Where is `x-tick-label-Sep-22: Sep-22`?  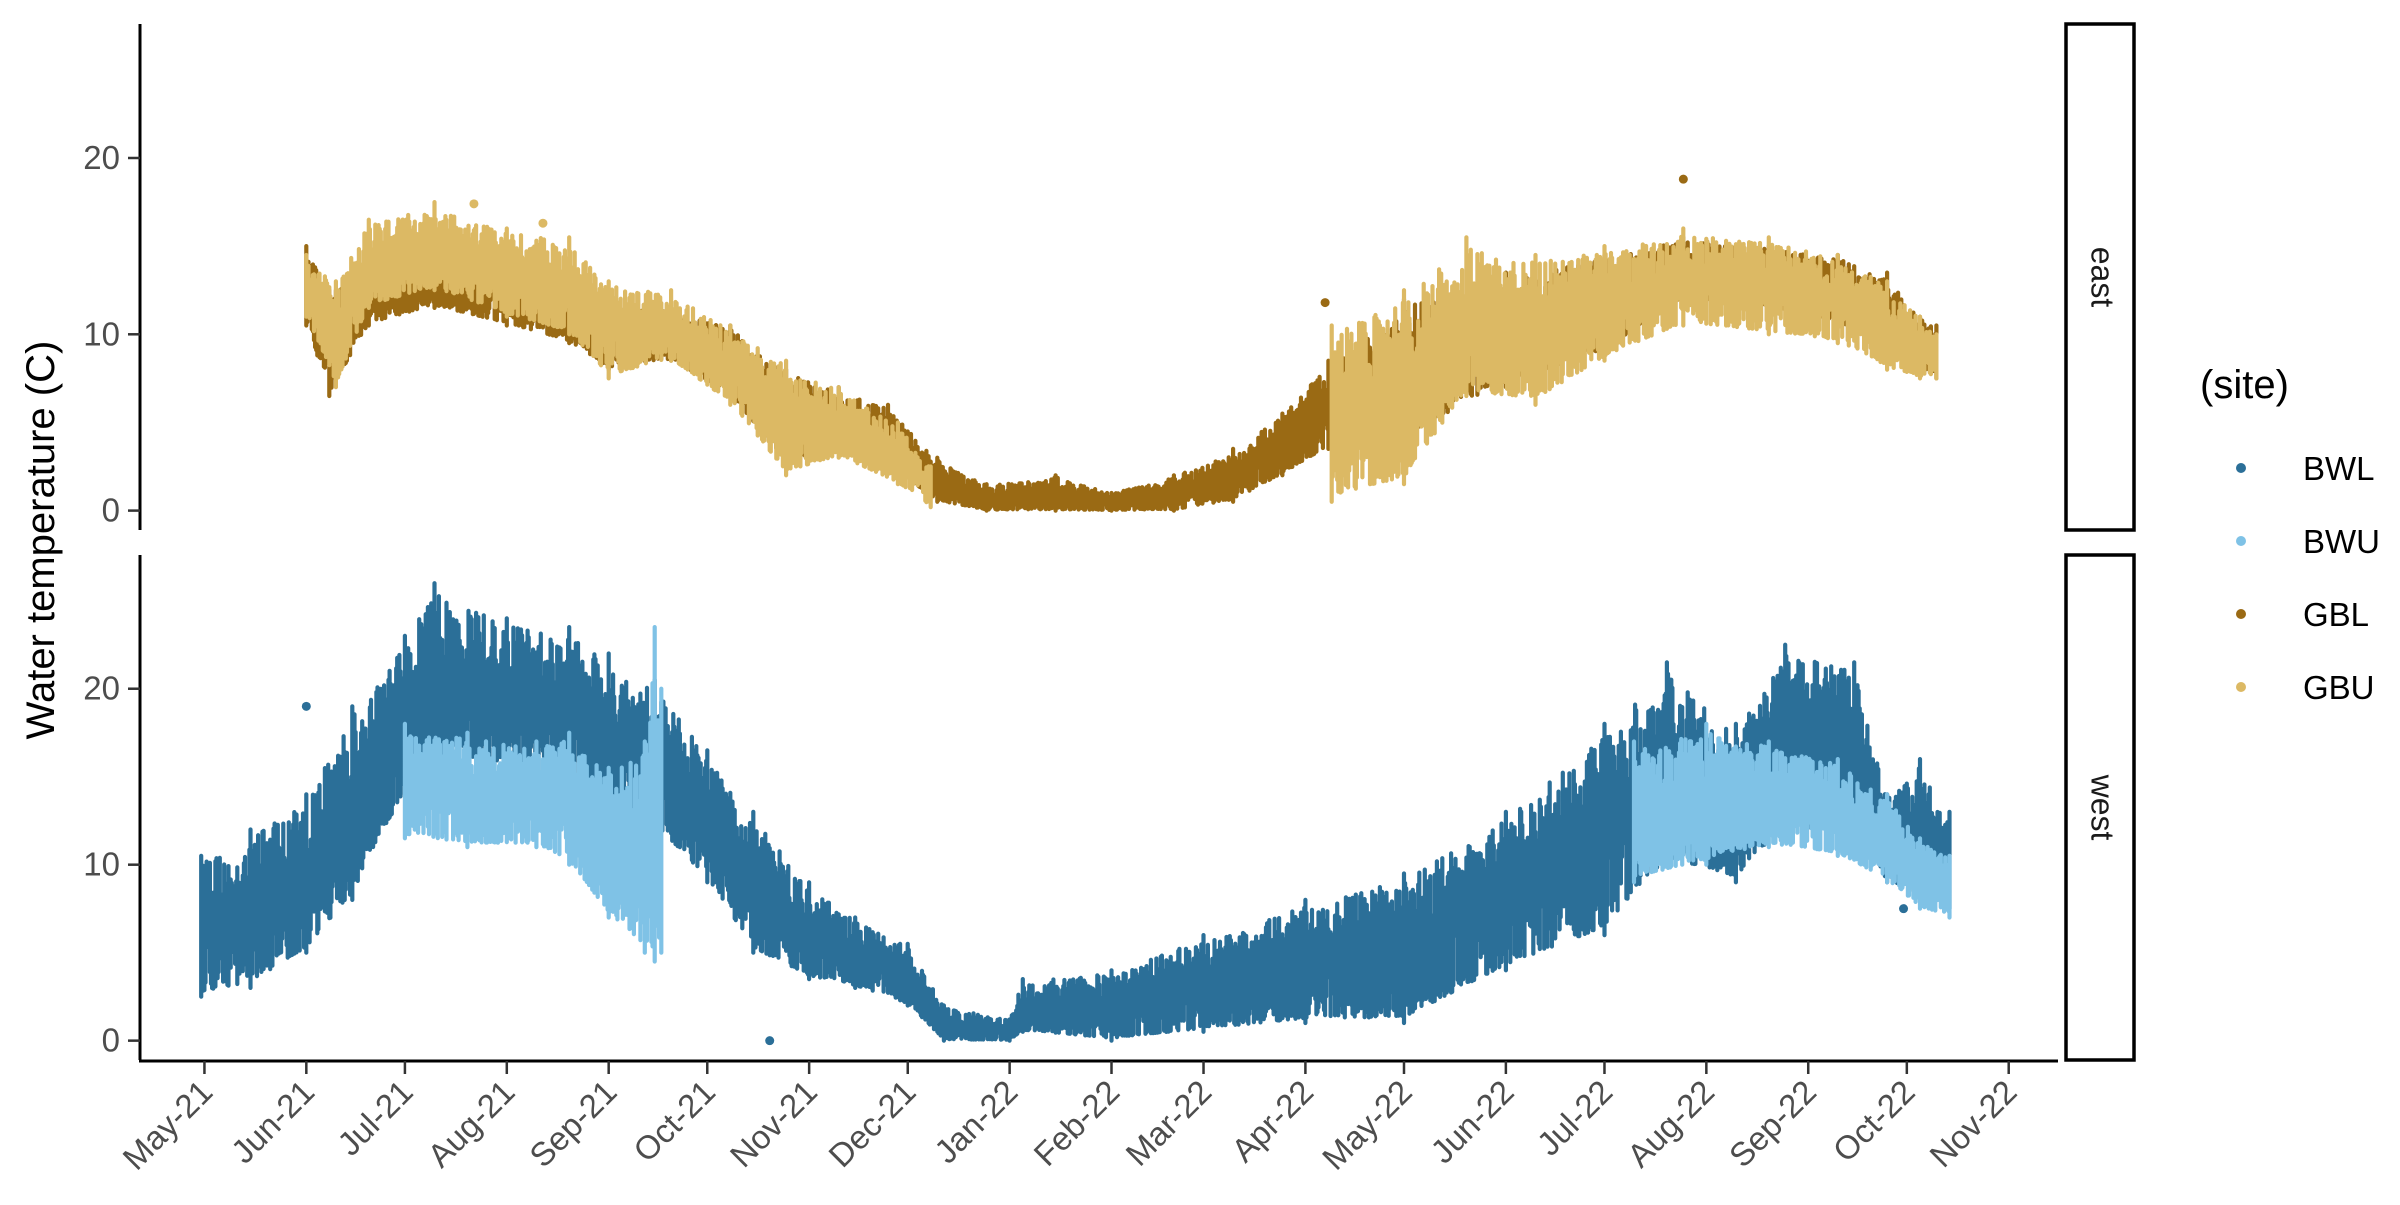 x-tick-label-Sep-22: Sep-22 is located at coordinates (1772, 1123).